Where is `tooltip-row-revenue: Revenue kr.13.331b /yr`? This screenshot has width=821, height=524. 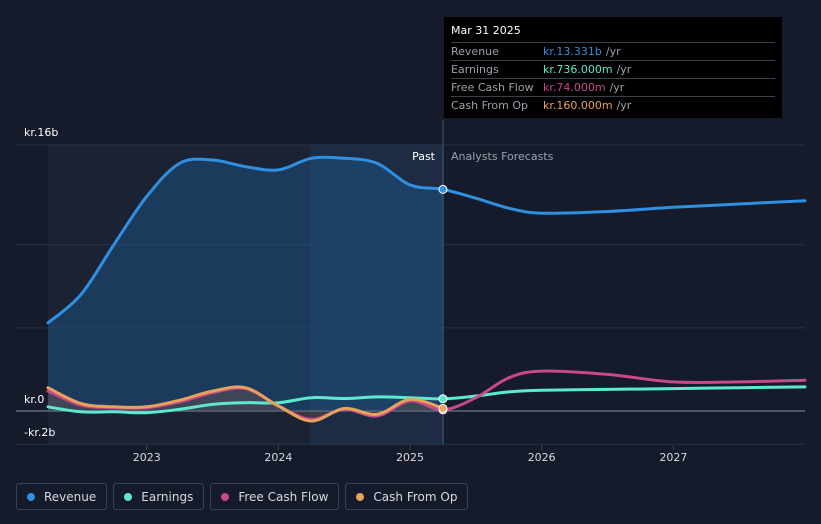
tooltip-row-revenue: Revenue kr.13.331b /yr is located at coordinates (613, 52).